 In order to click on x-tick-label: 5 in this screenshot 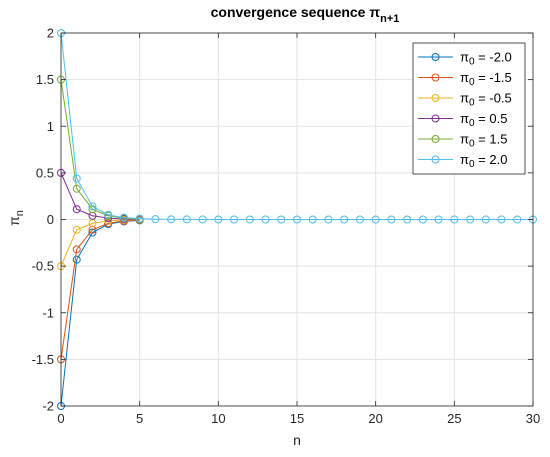, I will do `click(139, 418)`.